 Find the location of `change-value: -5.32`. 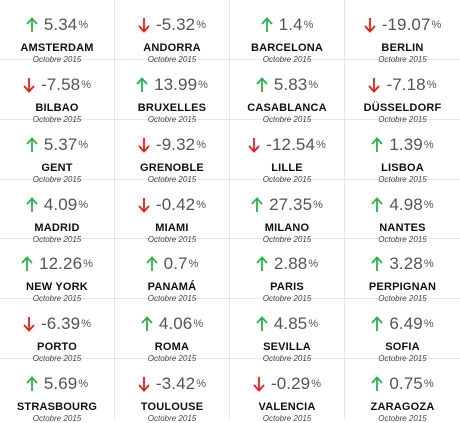

change-value: -5.32 is located at coordinates (175, 24).